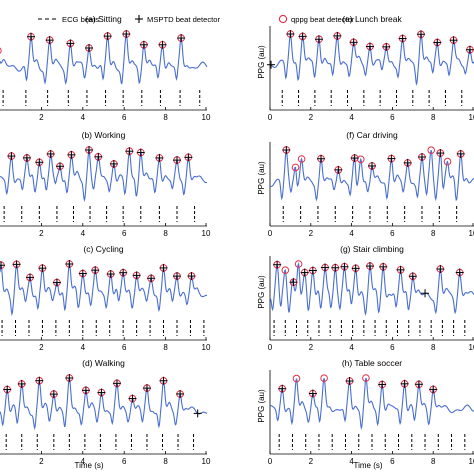 The image size is (474, 474). Describe the element at coordinates (270, 461) in the screenshot. I see `x-tick-label: 0` at that location.